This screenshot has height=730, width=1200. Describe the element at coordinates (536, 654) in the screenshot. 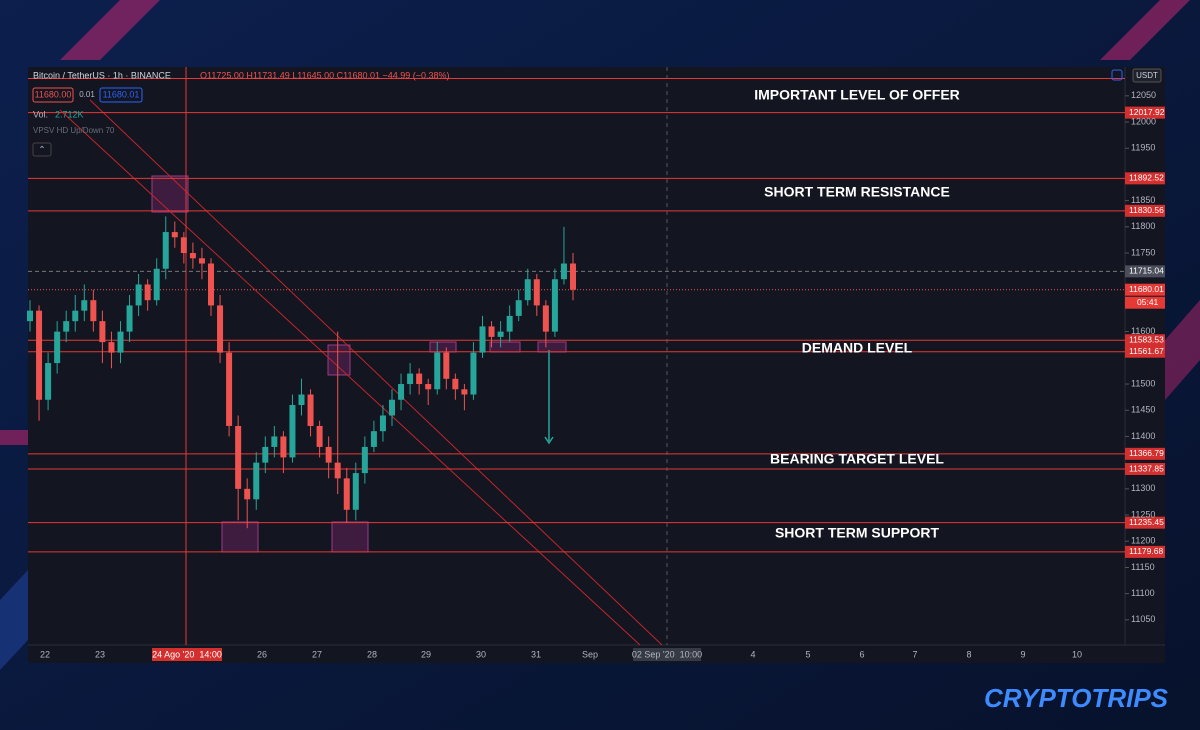

I see `x-tick-label: 31` at that location.